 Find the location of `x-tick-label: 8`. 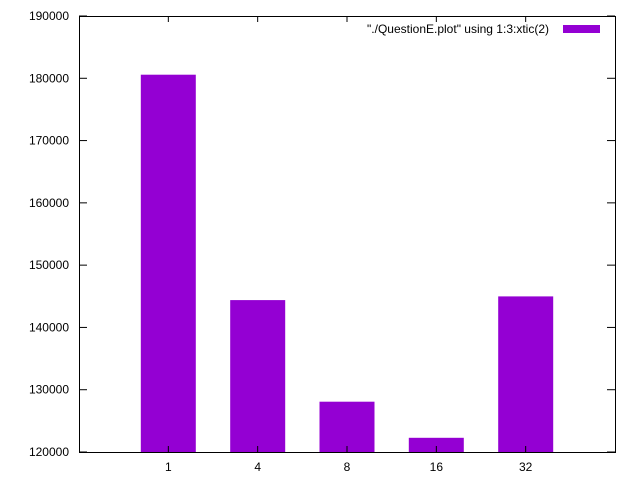

x-tick-label: 8 is located at coordinates (347, 467).